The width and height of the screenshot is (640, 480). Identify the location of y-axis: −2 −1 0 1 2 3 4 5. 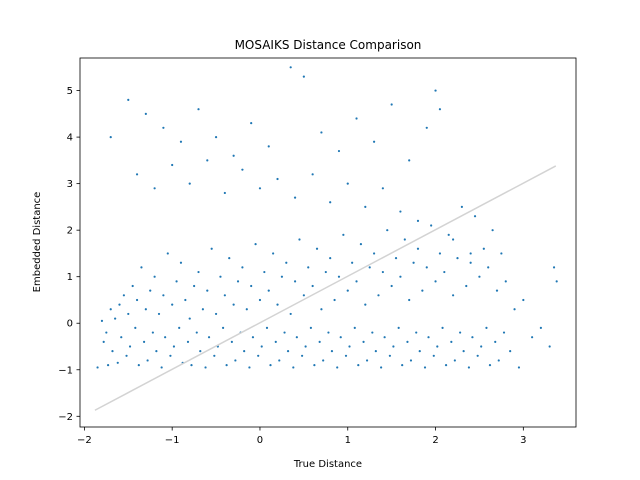
(69, 254).